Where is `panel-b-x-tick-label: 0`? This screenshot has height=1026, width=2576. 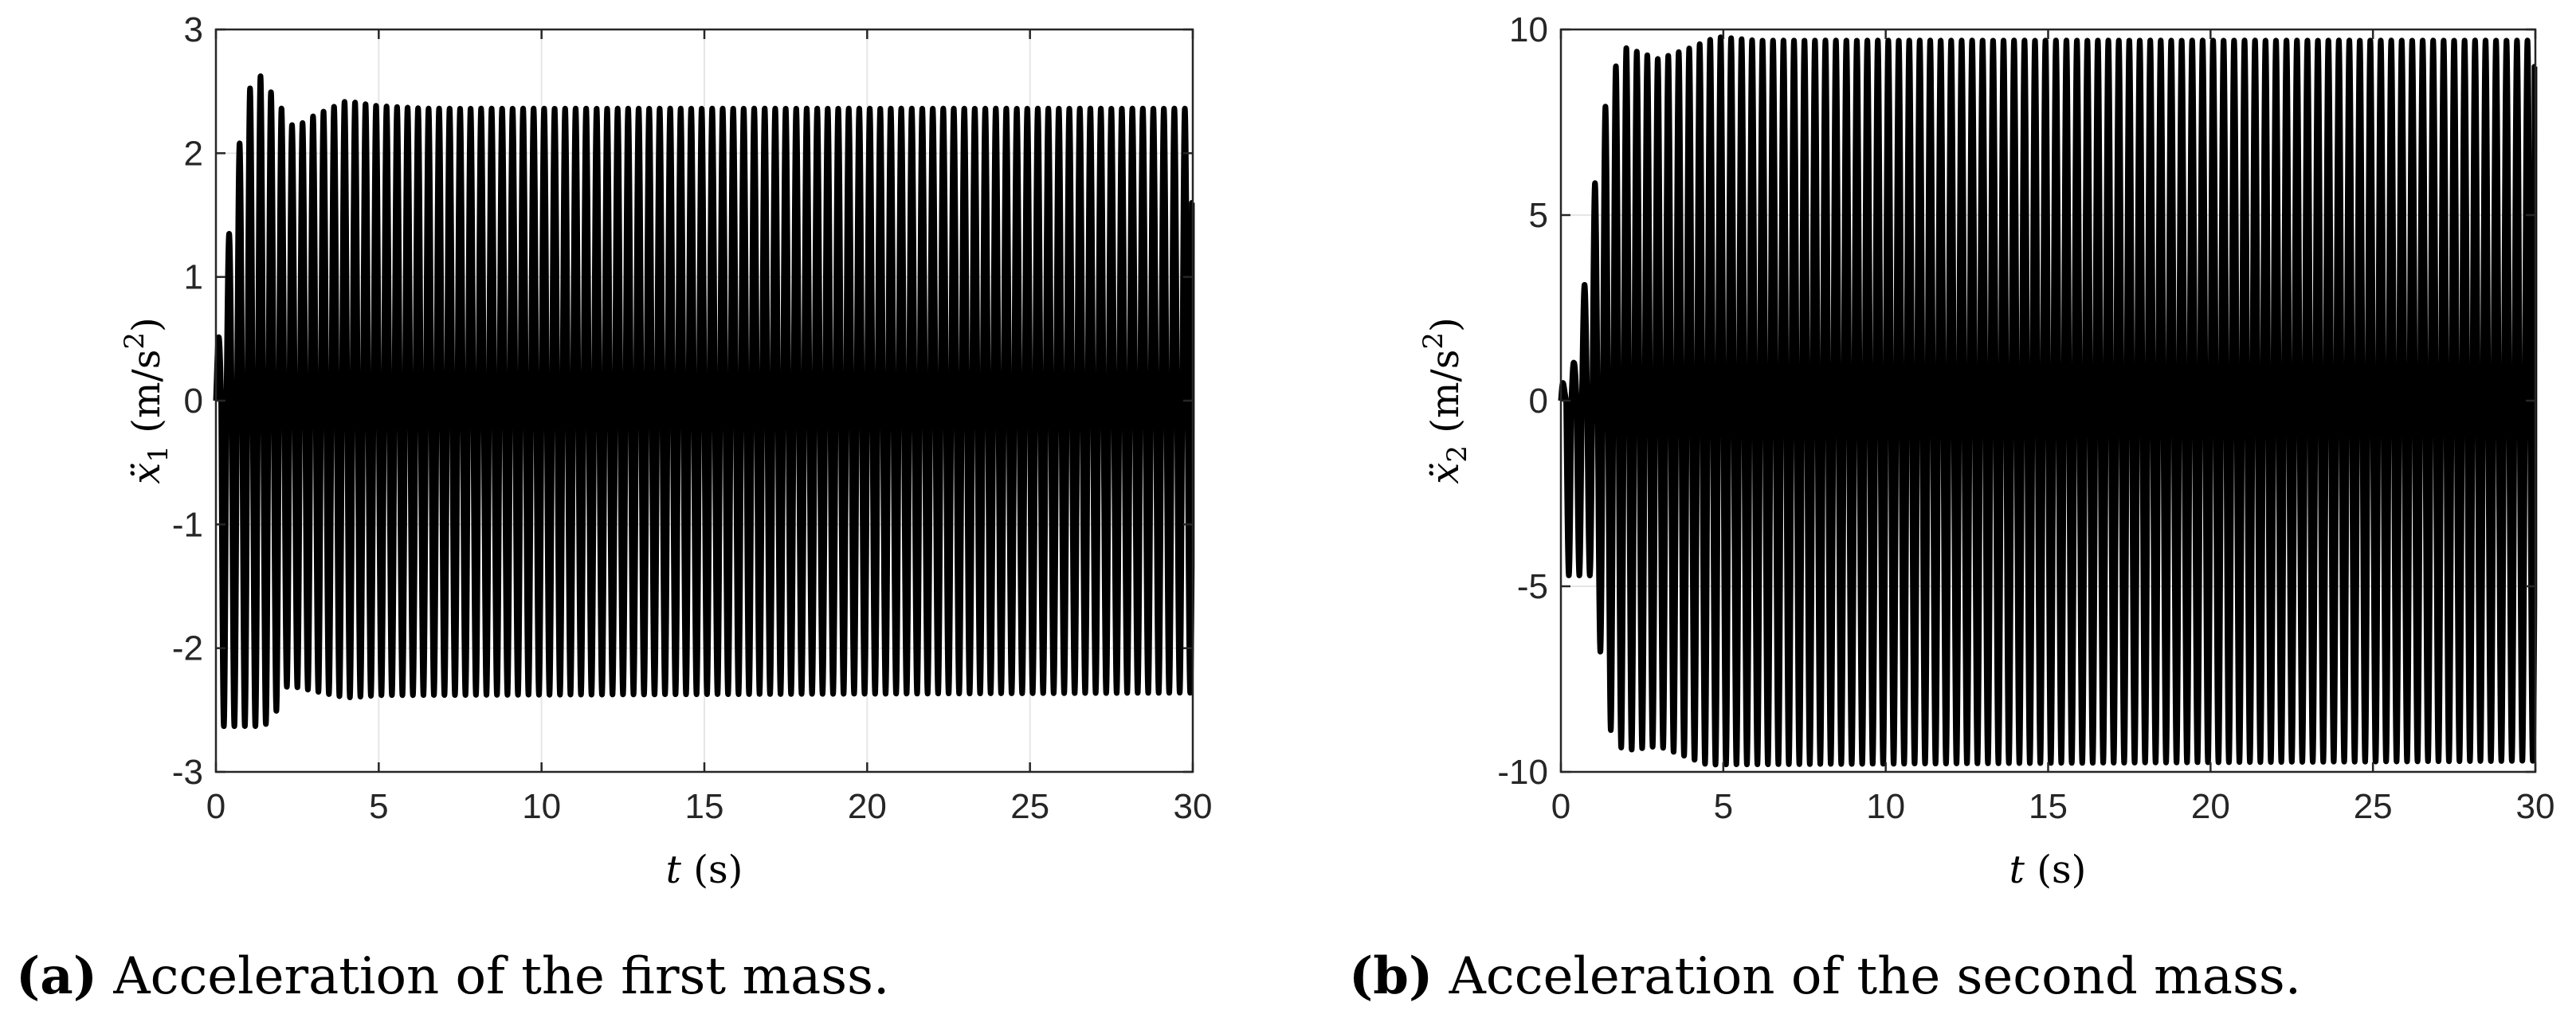
panel-b-x-tick-label: 0 is located at coordinates (1560, 806).